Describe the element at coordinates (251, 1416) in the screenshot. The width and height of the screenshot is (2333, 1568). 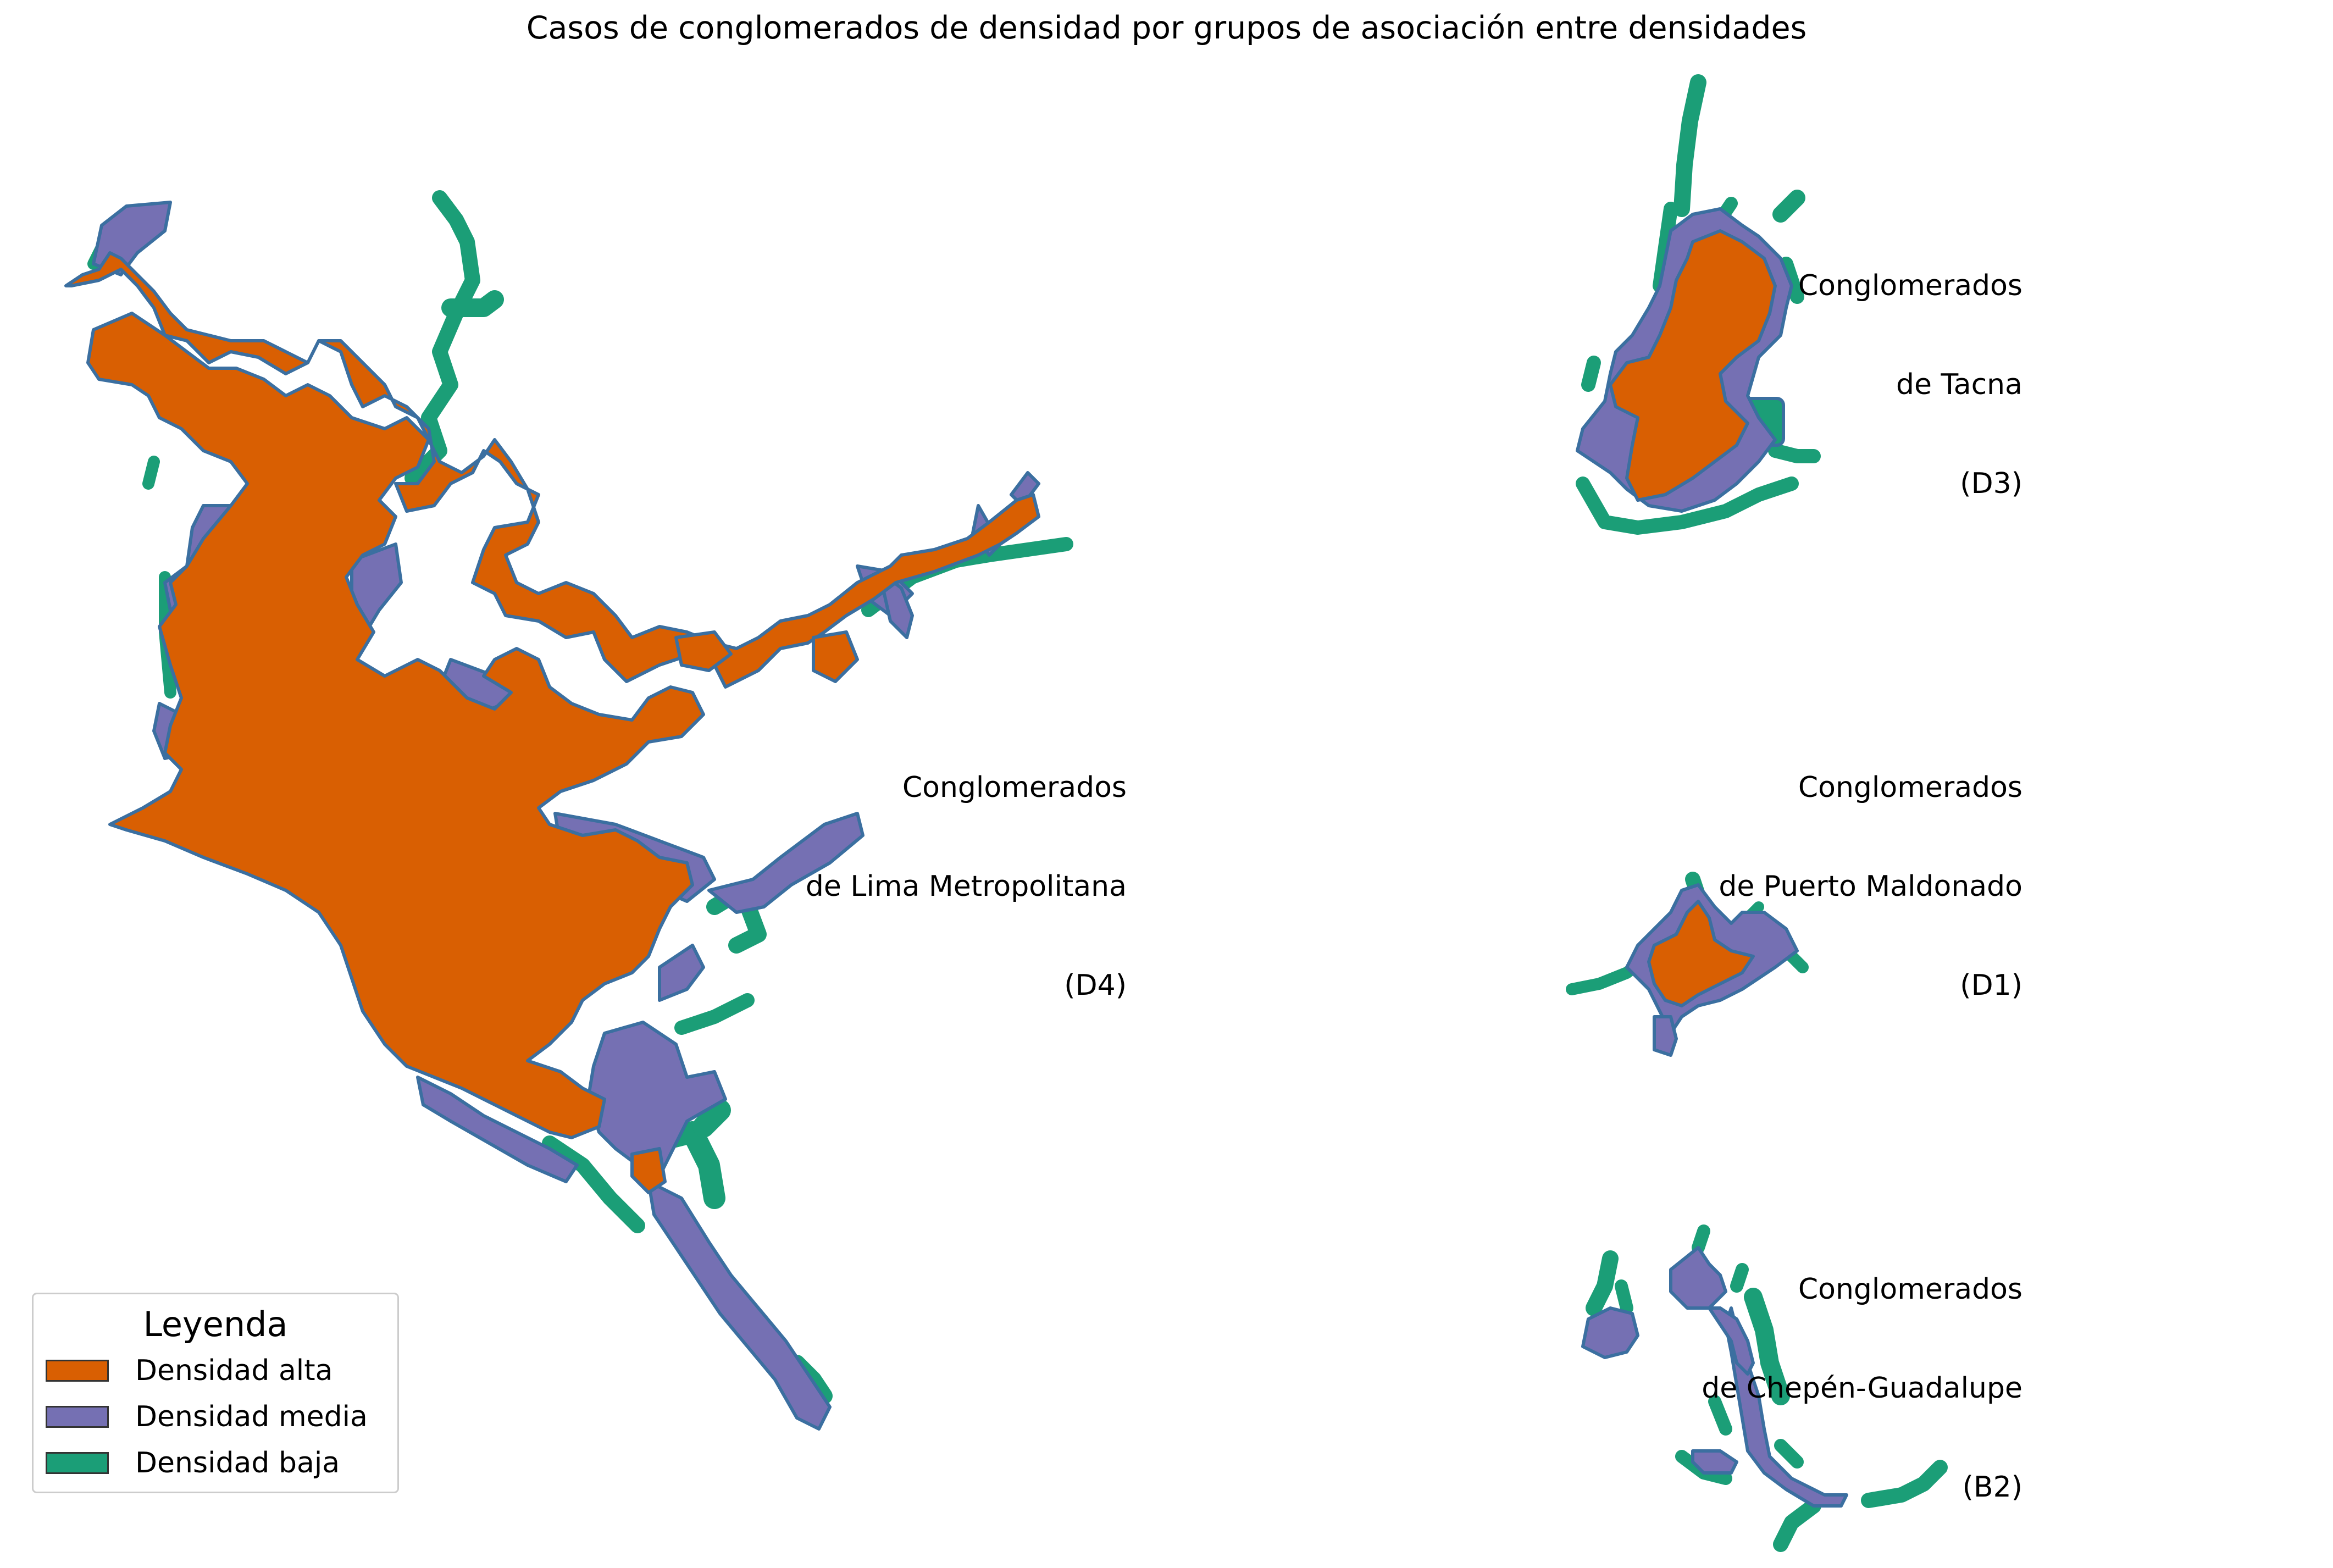
I see `legend-label-media: Densidad media` at that location.